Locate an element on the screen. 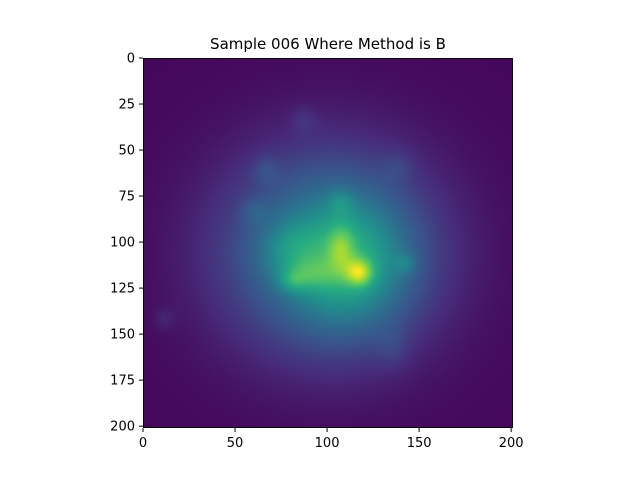  x-tick-label: 50 is located at coordinates (235, 443).